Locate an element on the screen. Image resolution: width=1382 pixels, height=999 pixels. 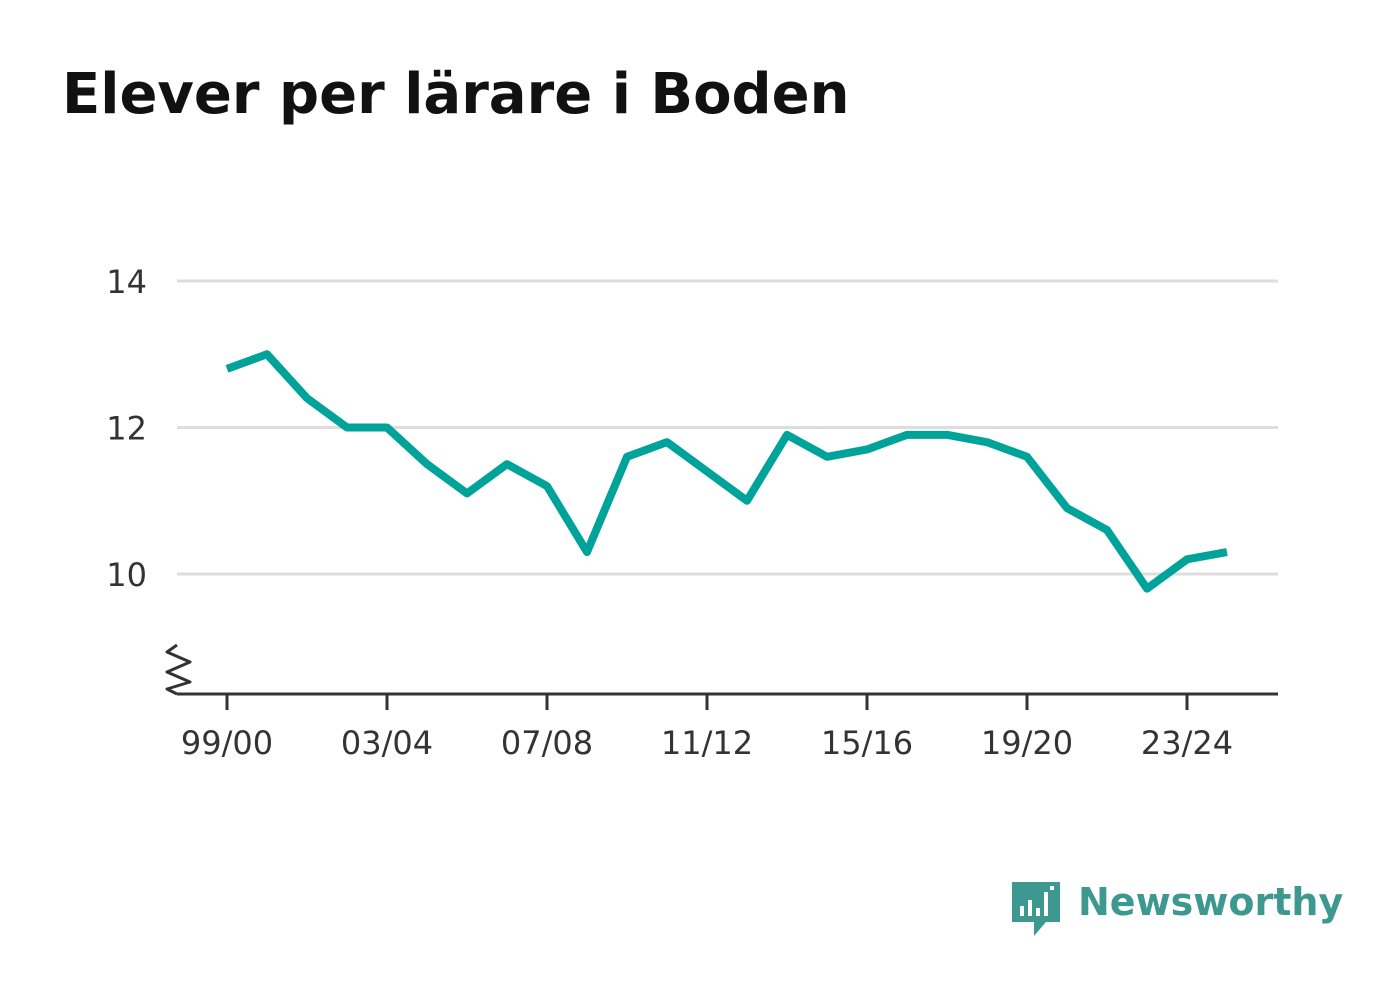
x-tick-label: 19/20 is located at coordinates (1027, 743).